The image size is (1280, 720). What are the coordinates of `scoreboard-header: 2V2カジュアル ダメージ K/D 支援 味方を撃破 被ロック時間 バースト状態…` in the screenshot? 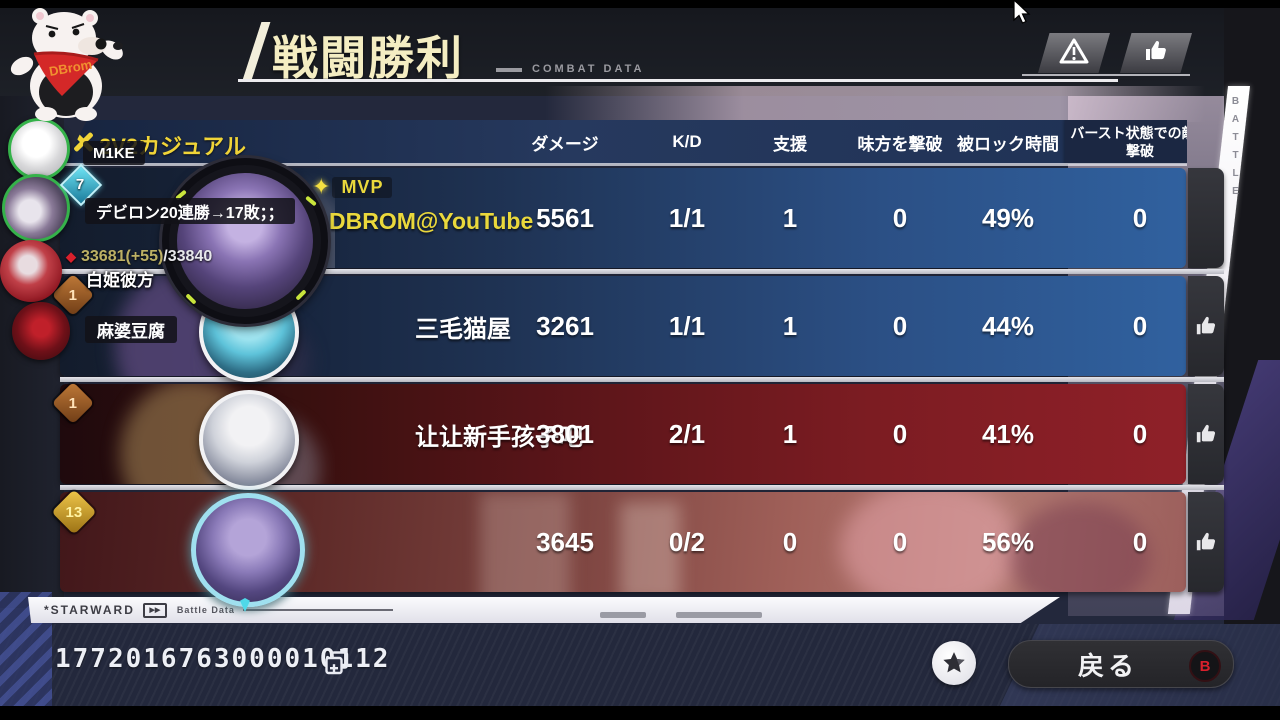 It's located at (626, 142).